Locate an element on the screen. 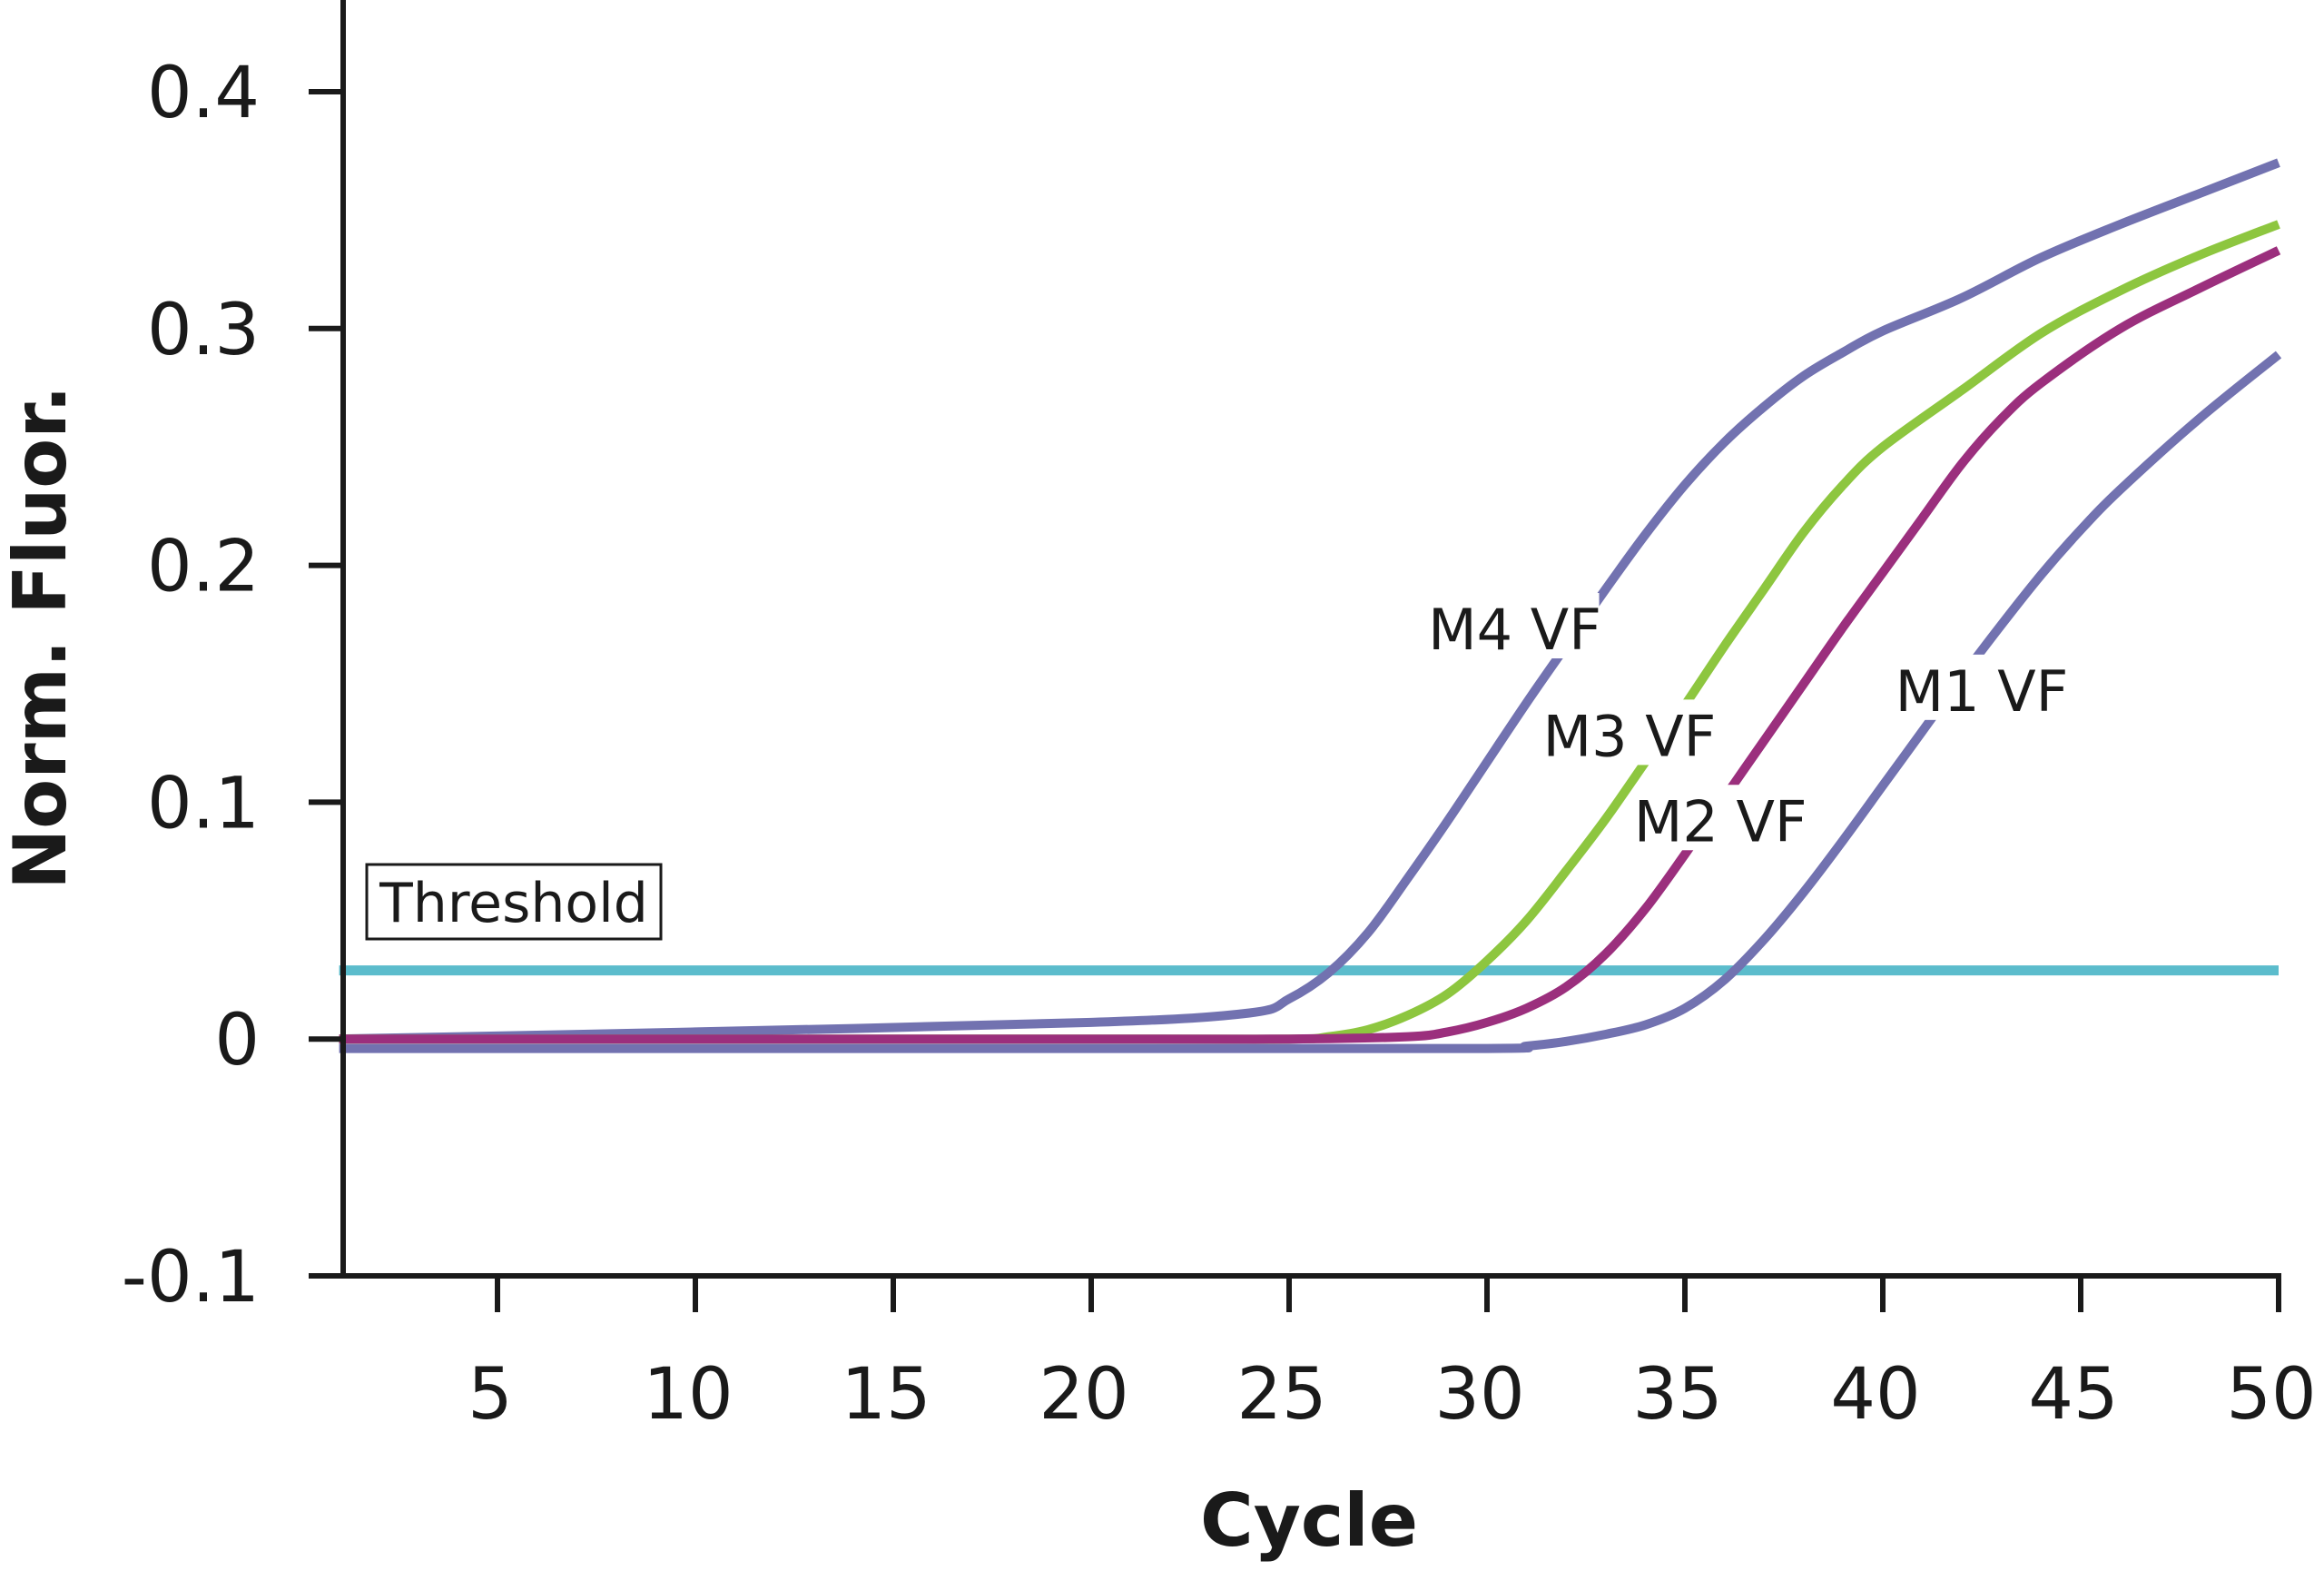 This screenshot has height=1571, width=2324. threshold-label: Threshold is located at coordinates (513, 903).